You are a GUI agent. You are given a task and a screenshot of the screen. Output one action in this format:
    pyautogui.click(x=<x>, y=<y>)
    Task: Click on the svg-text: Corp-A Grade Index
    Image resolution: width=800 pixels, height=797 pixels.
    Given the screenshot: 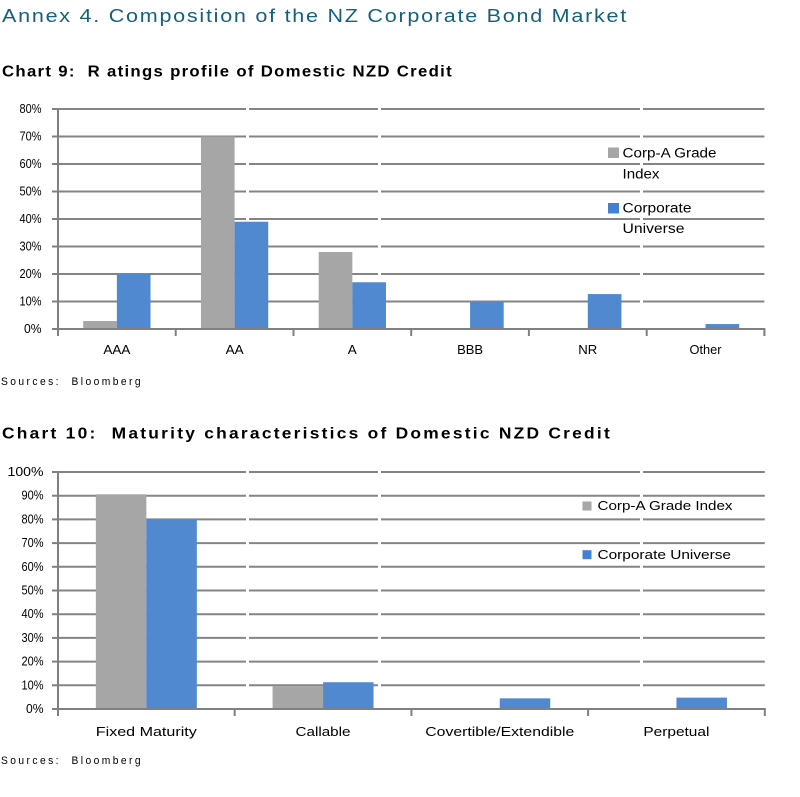 What is the action you would take?
    pyautogui.click(x=666, y=505)
    